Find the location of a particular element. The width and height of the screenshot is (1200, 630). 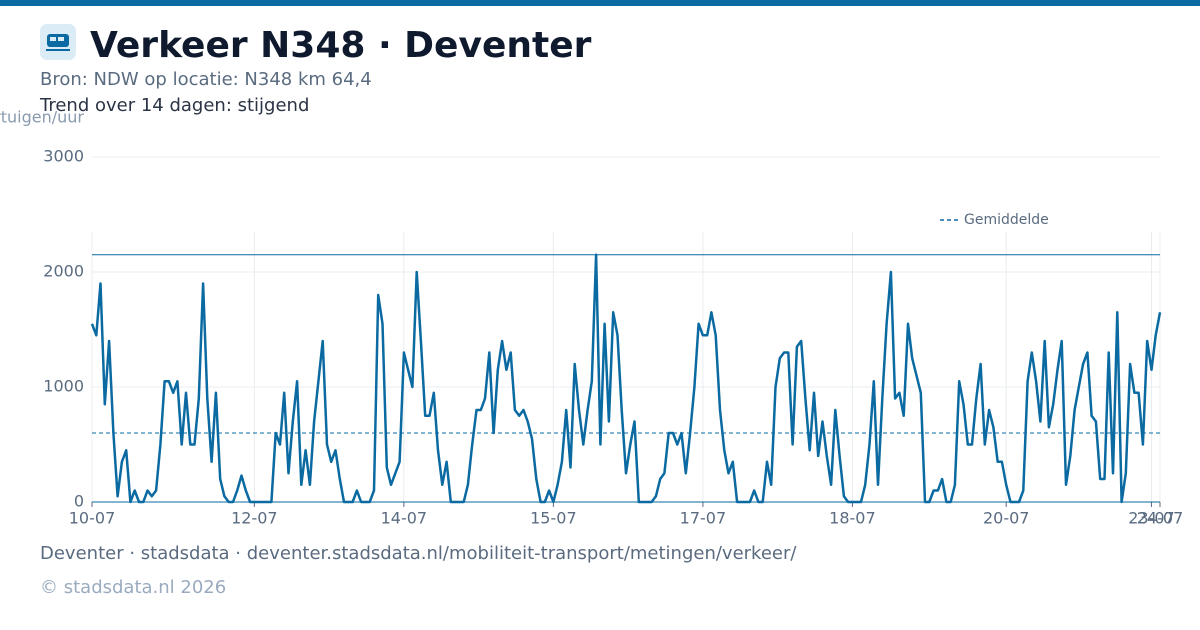

y-tick-label: 3000 is located at coordinates (63, 156).